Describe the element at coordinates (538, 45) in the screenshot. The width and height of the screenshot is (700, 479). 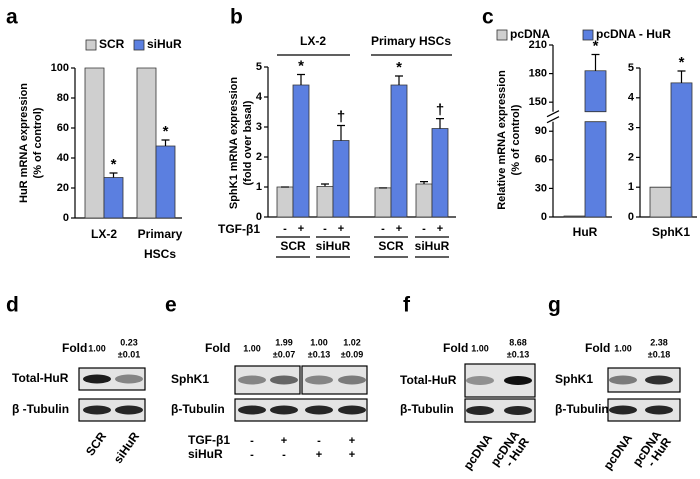
I see `y-tick-label: 210` at that location.